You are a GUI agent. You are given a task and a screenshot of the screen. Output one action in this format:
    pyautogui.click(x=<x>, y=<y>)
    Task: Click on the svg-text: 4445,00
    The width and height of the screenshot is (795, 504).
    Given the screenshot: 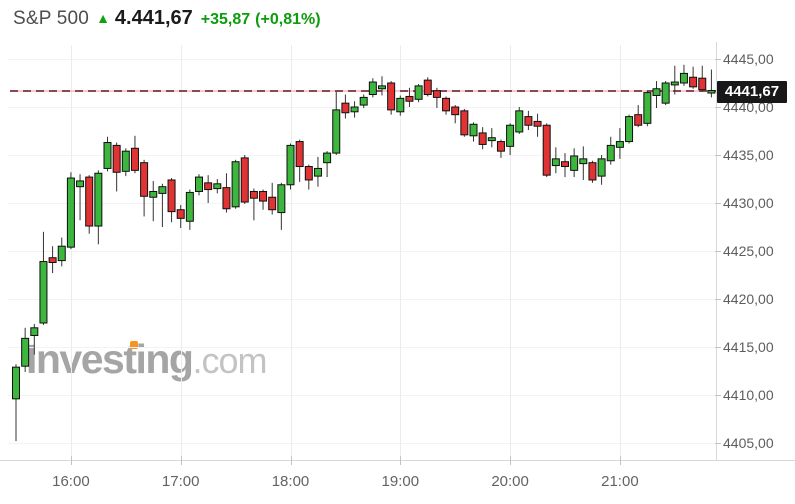 What is the action you would take?
    pyautogui.click(x=748, y=59)
    